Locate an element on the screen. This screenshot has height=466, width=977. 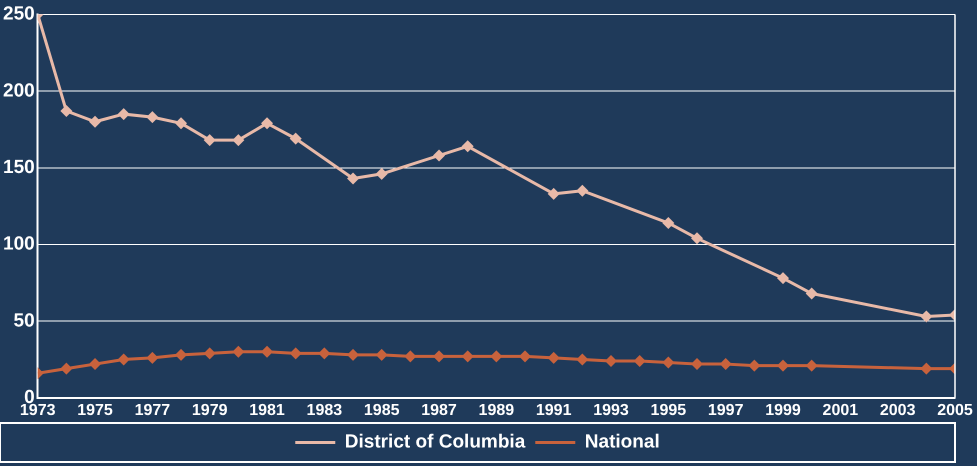
x-tick-label: 1987 is located at coordinates (439, 410).